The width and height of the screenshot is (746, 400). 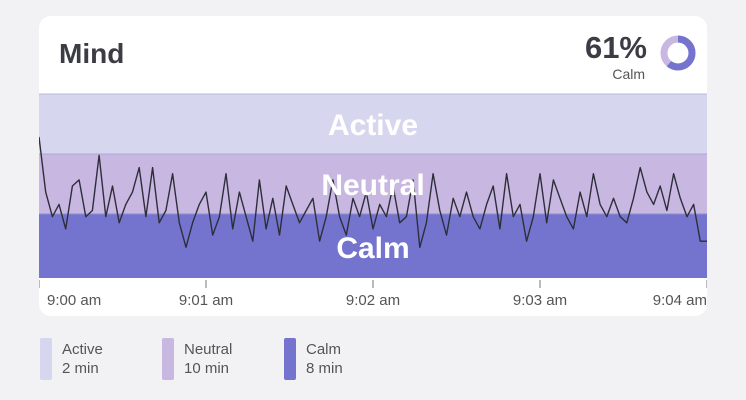 I want to click on band-label-calm: Calm, so click(x=372, y=248).